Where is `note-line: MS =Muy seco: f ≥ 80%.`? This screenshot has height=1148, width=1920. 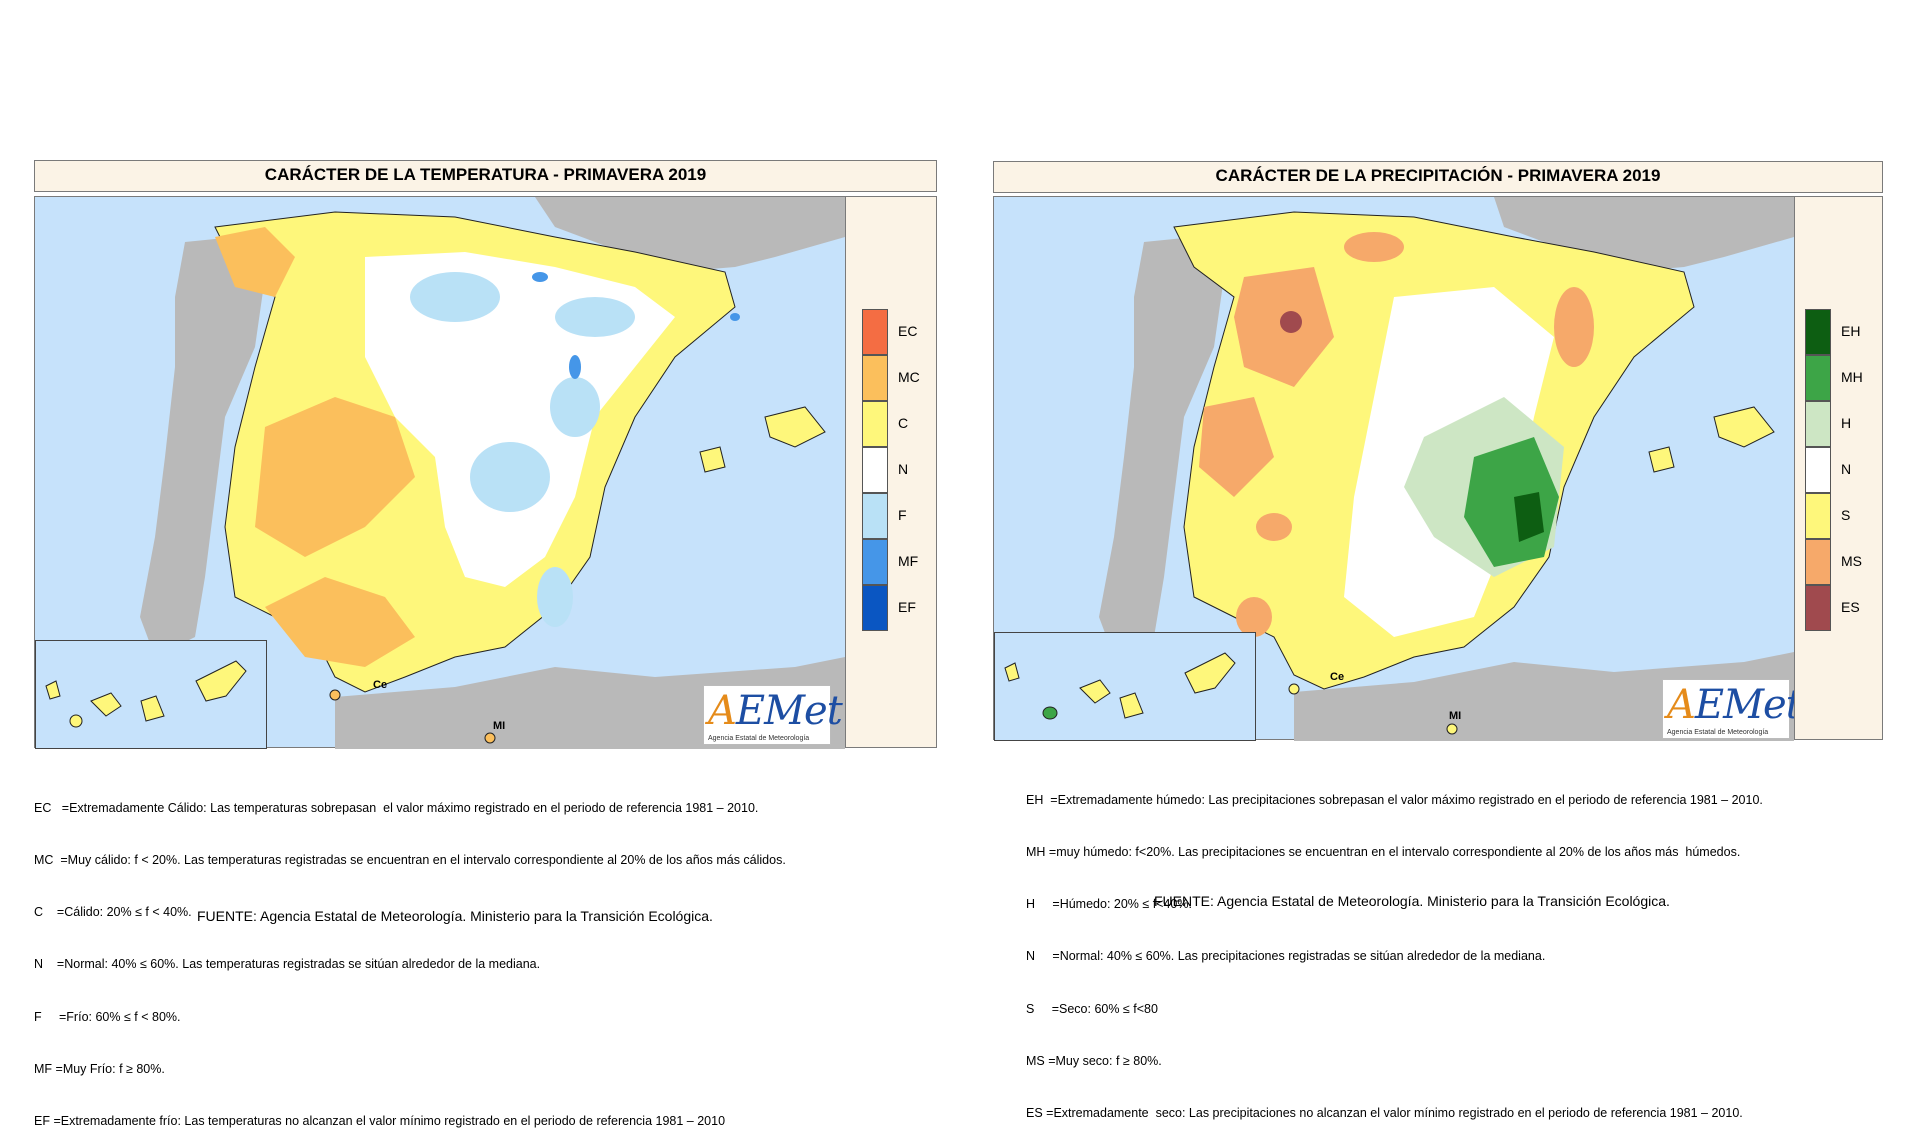
note-line: MS =Muy seco: f ≥ 80%. is located at coordinates (1094, 1060).